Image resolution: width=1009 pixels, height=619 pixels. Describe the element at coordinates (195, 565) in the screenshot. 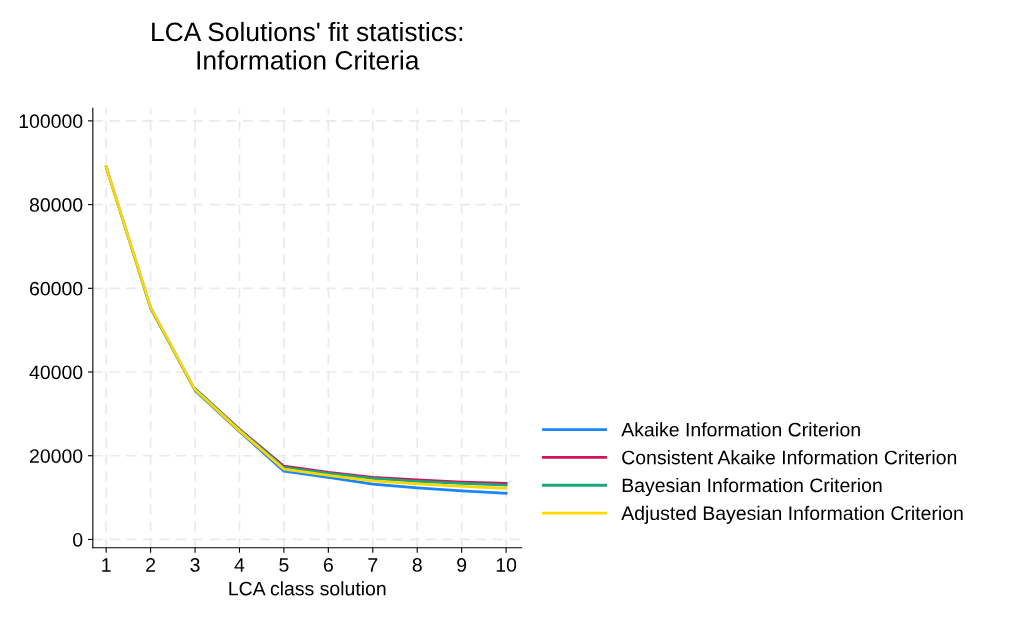

I see `x-tick-label: 3` at that location.